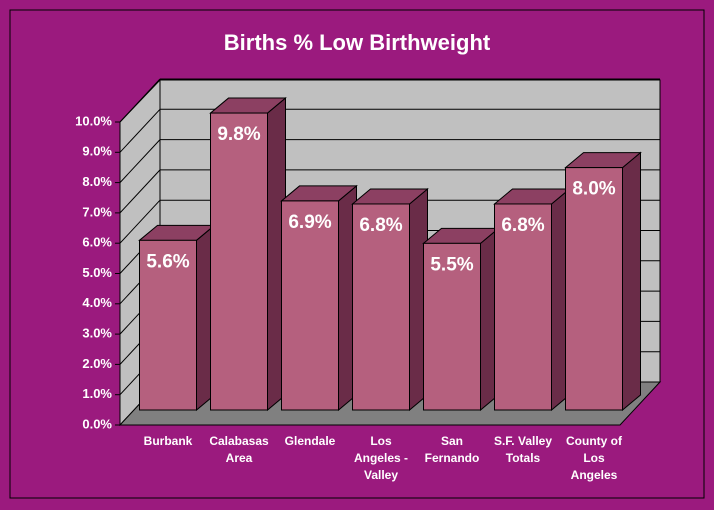  I want to click on bar-side, so click(631, 281).